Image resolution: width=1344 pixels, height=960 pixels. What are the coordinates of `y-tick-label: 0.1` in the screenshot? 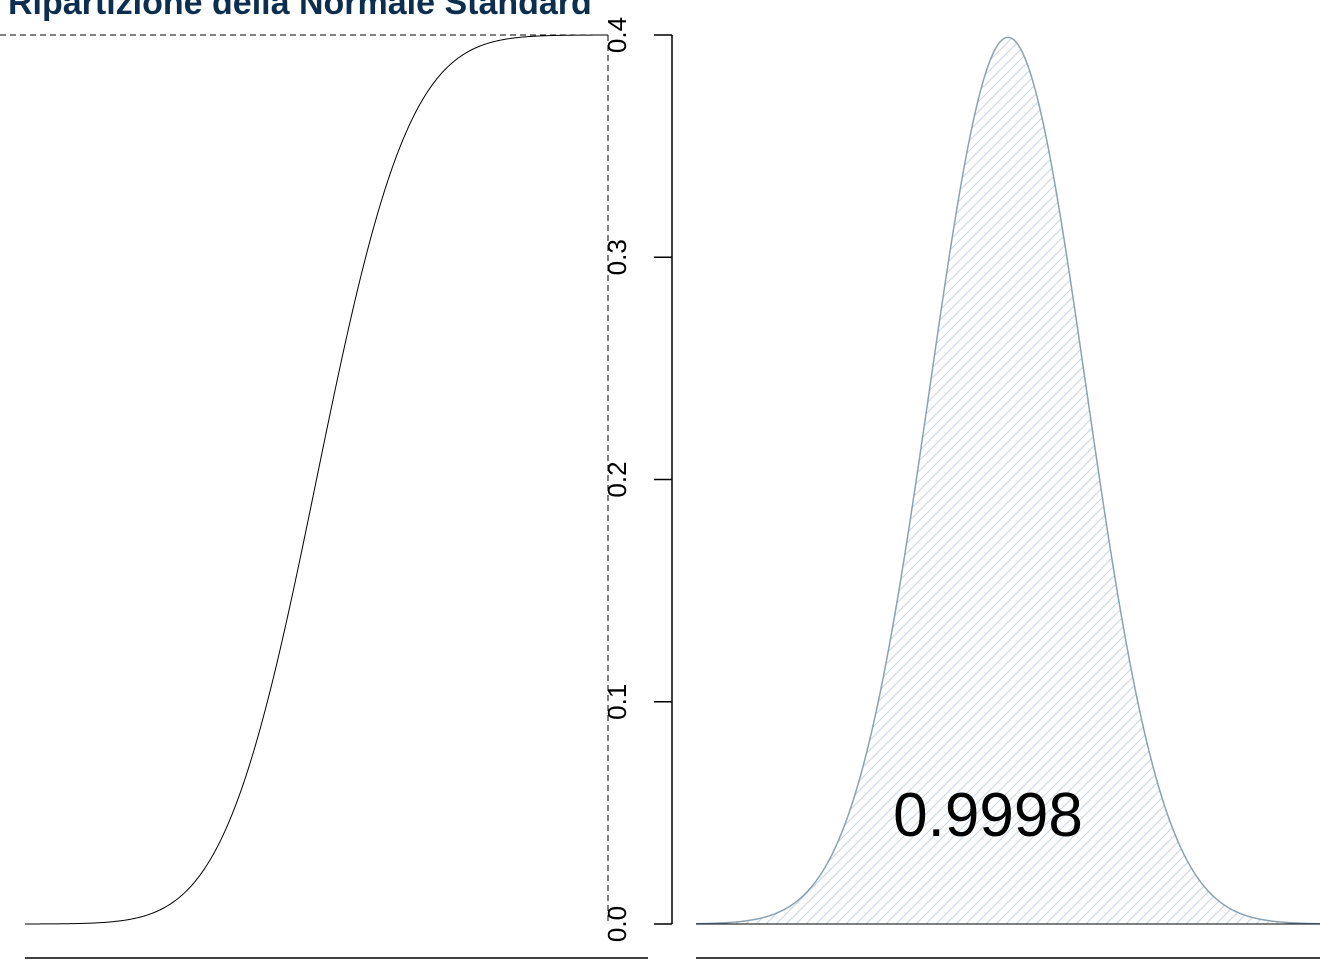 It's located at (617, 702).